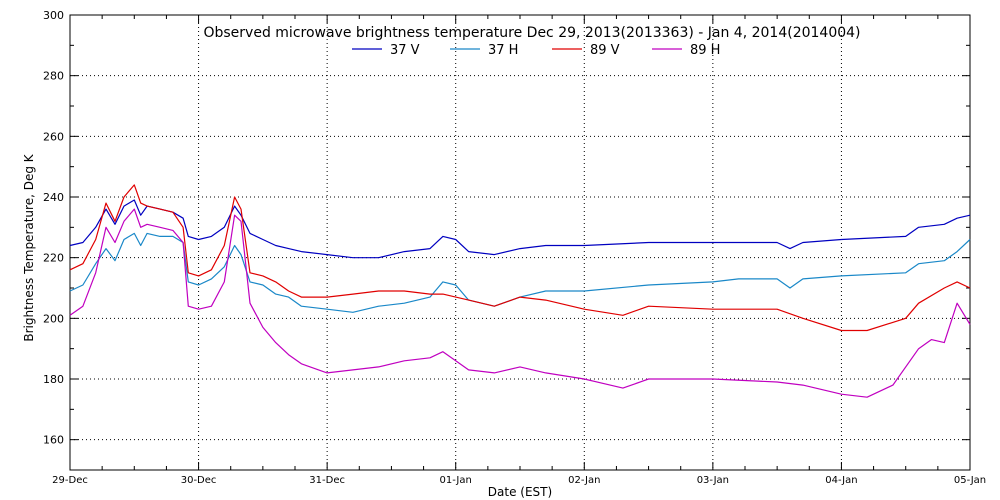 Image resolution: width=1000 pixels, height=500 pixels. What do you see at coordinates (520, 492) in the screenshot?
I see `x-axis-label: Date (EST)` at bounding box center [520, 492].